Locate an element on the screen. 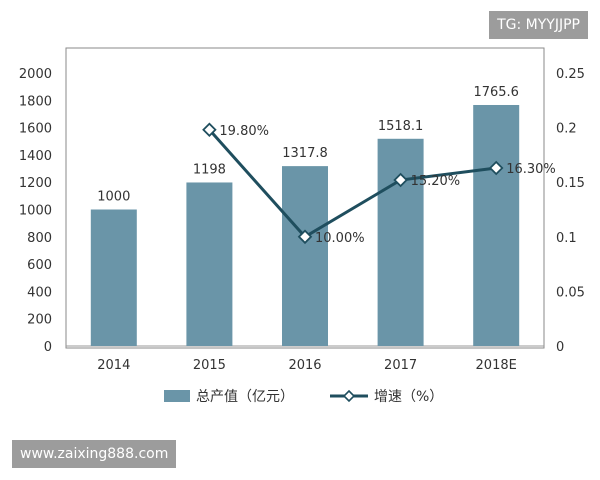  y-right-tick-label: 0.2 is located at coordinates (566, 129).